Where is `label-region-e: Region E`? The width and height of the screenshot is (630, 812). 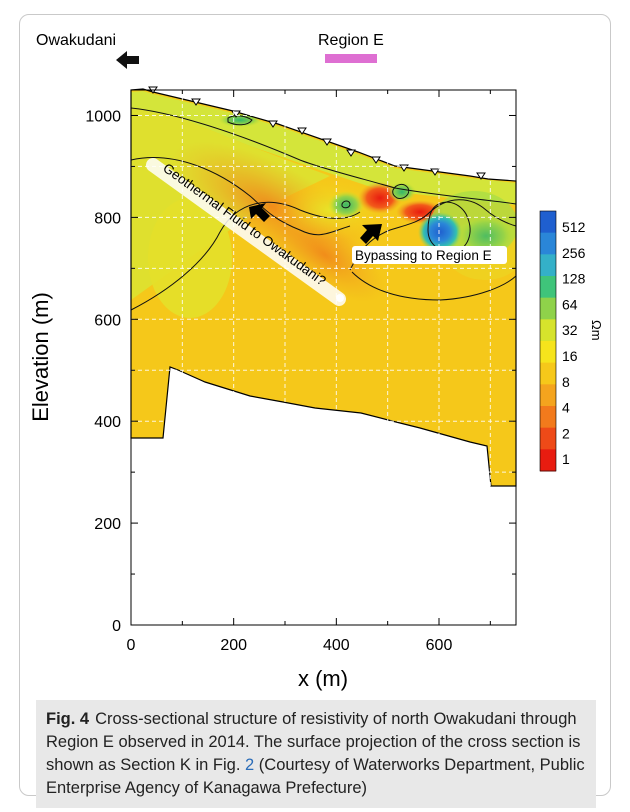
label-region-e: Region E is located at coordinates (351, 40).